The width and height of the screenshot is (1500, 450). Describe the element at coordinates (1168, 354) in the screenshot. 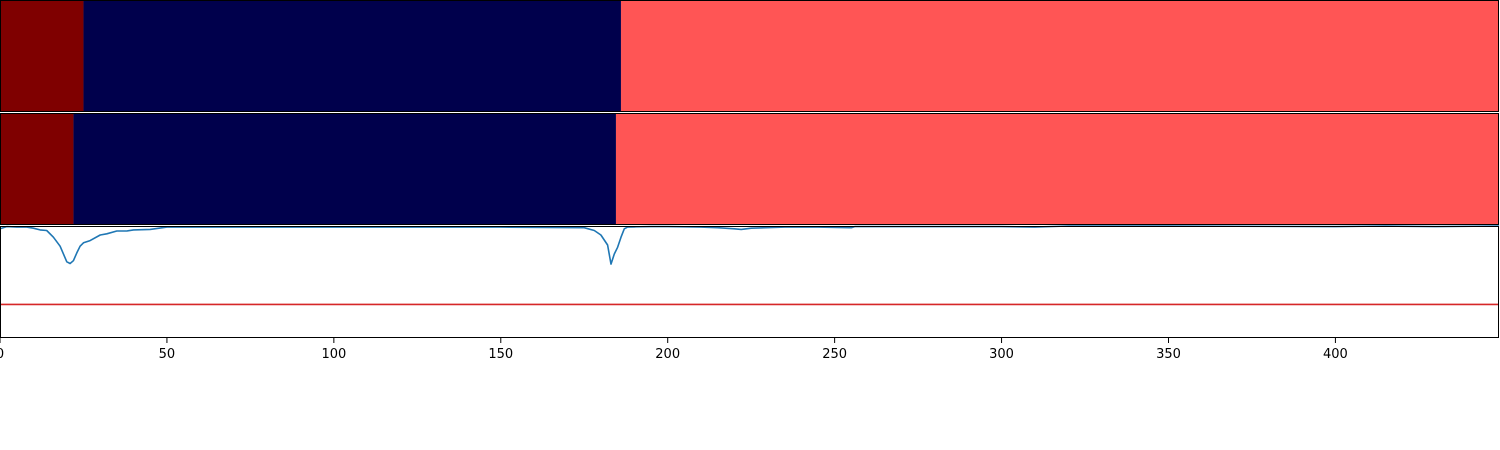

I see `x-tick-label: 350` at that location.